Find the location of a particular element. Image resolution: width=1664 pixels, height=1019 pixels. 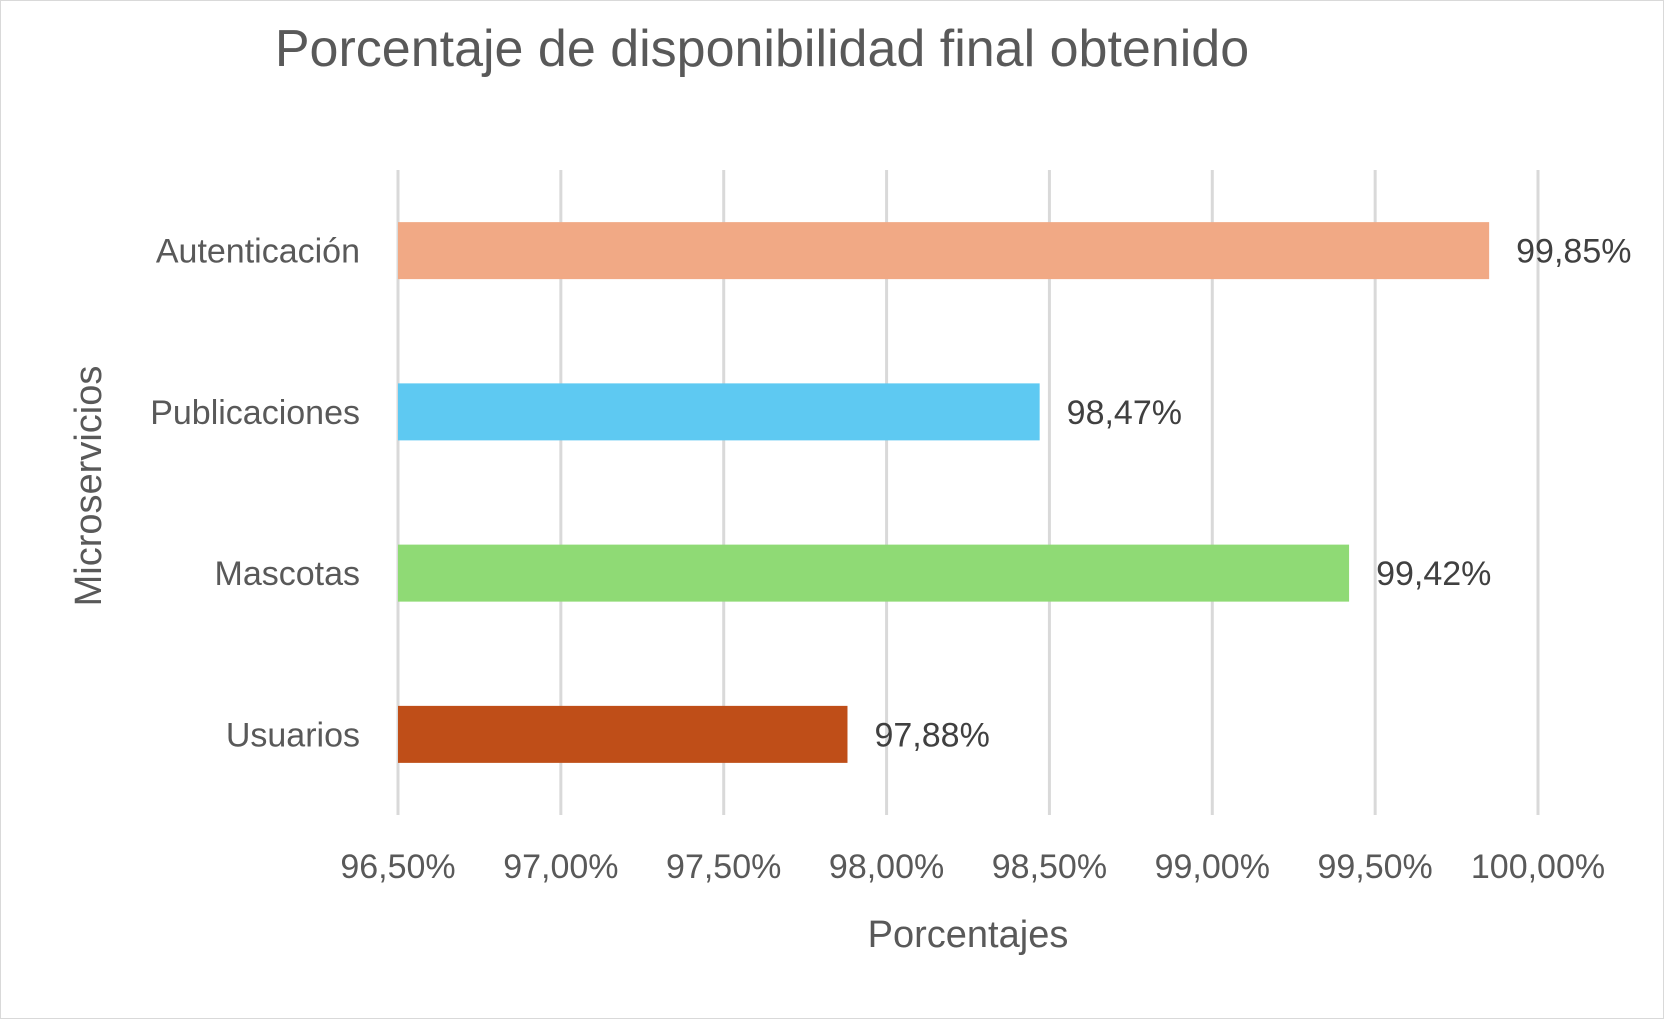

x-tick-label: 100,00% is located at coordinates (1538, 867).